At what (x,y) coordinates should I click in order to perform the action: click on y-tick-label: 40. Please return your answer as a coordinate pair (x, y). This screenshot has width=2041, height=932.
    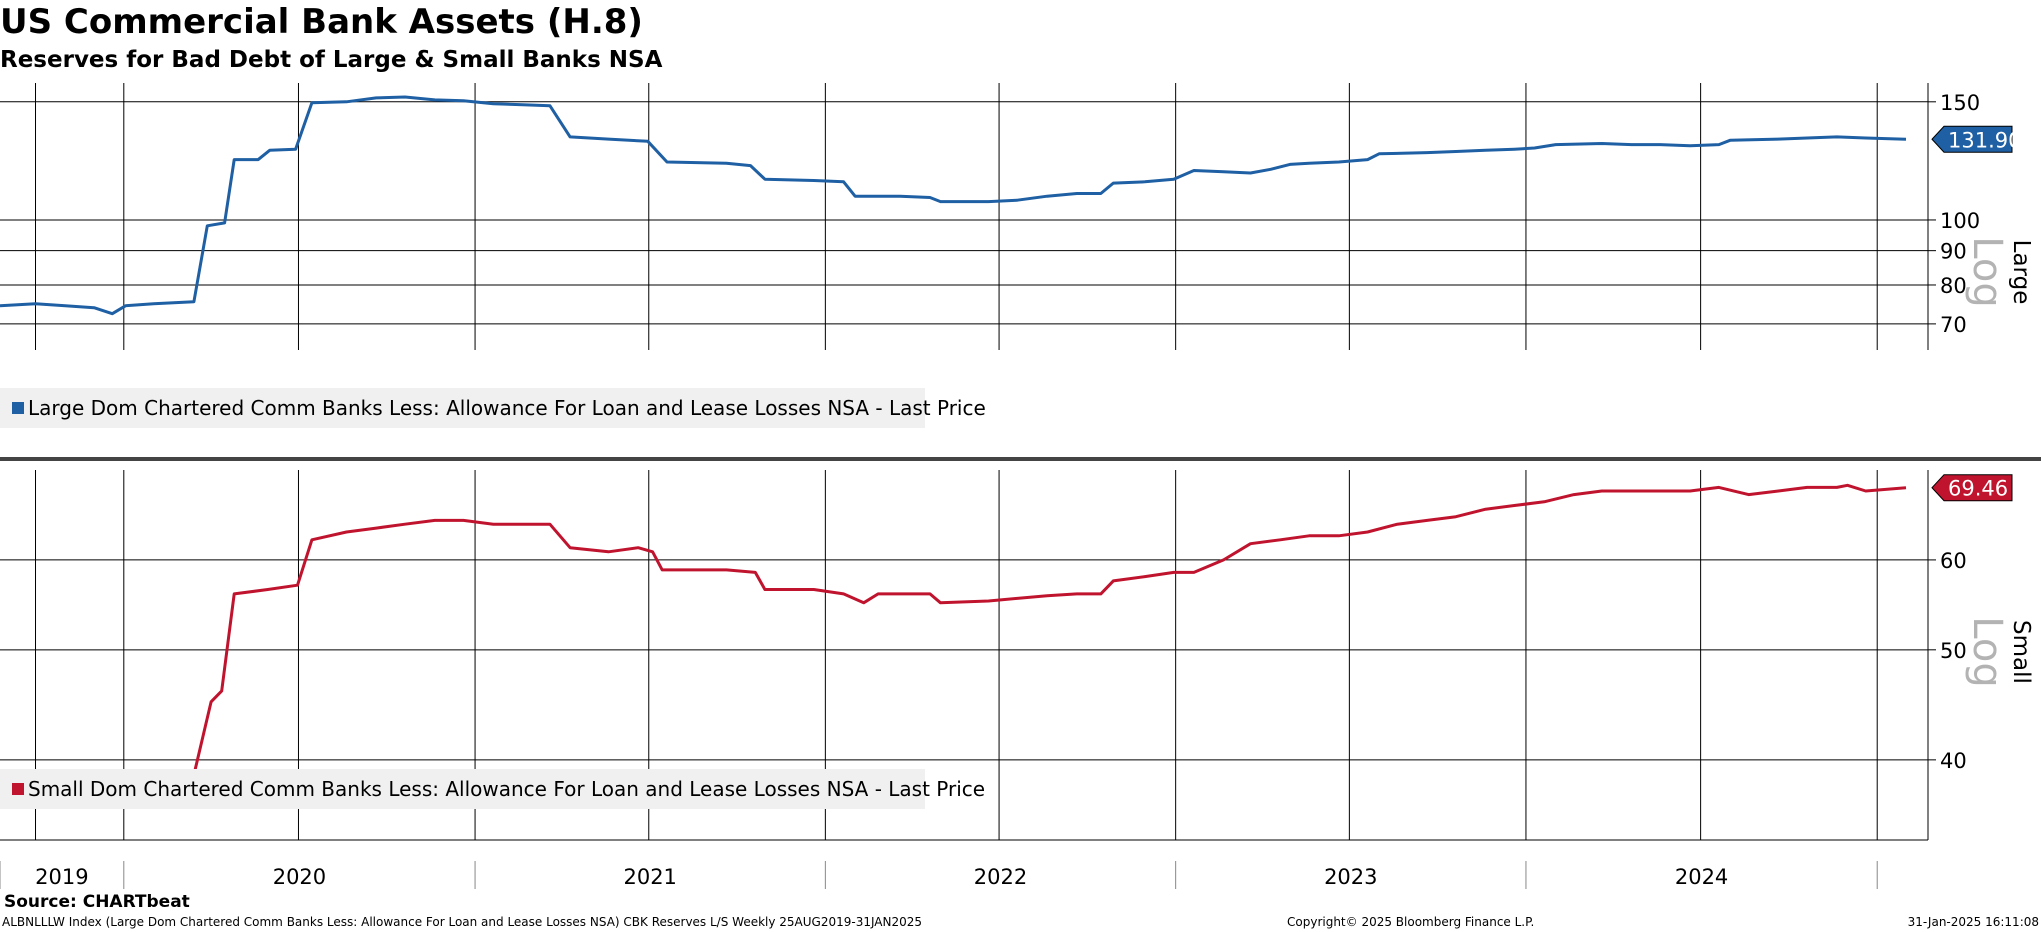
    Looking at the image, I should click on (1953, 761).